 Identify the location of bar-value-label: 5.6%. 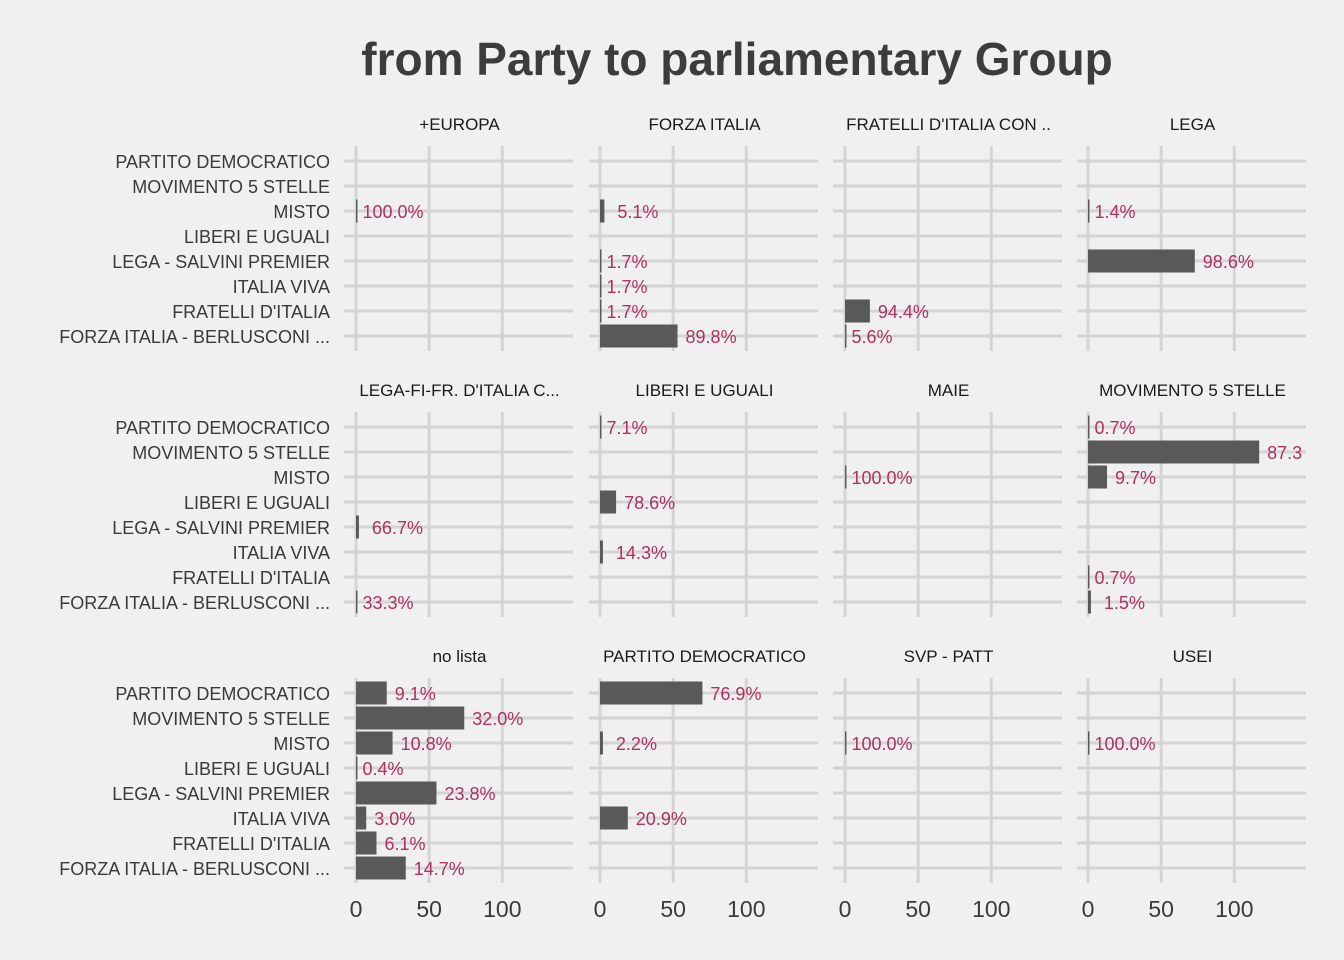
(871, 337).